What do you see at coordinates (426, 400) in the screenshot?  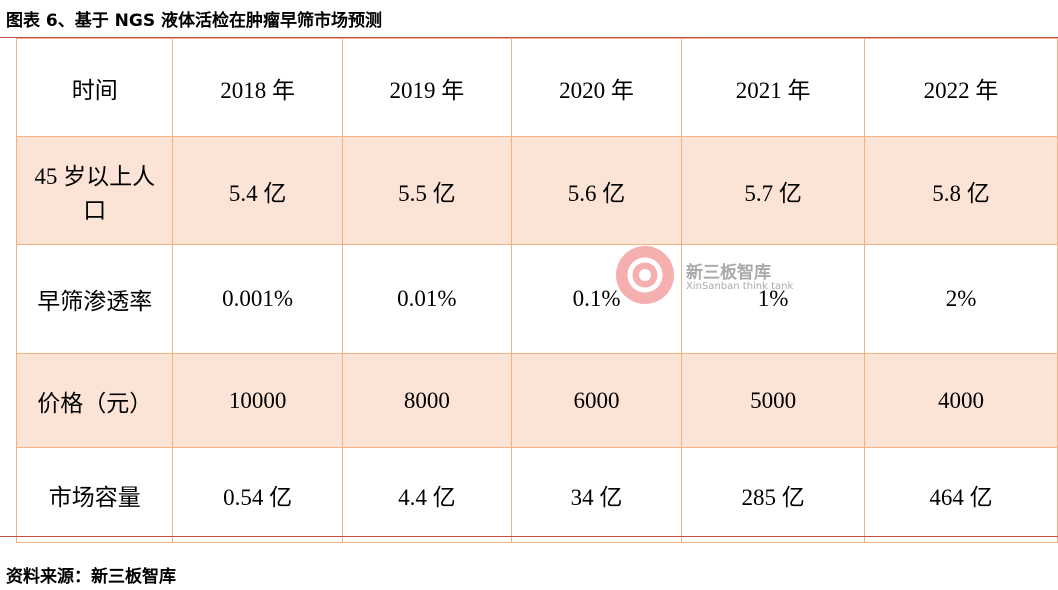 I see `table-cell: 8000` at bounding box center [426, 400].